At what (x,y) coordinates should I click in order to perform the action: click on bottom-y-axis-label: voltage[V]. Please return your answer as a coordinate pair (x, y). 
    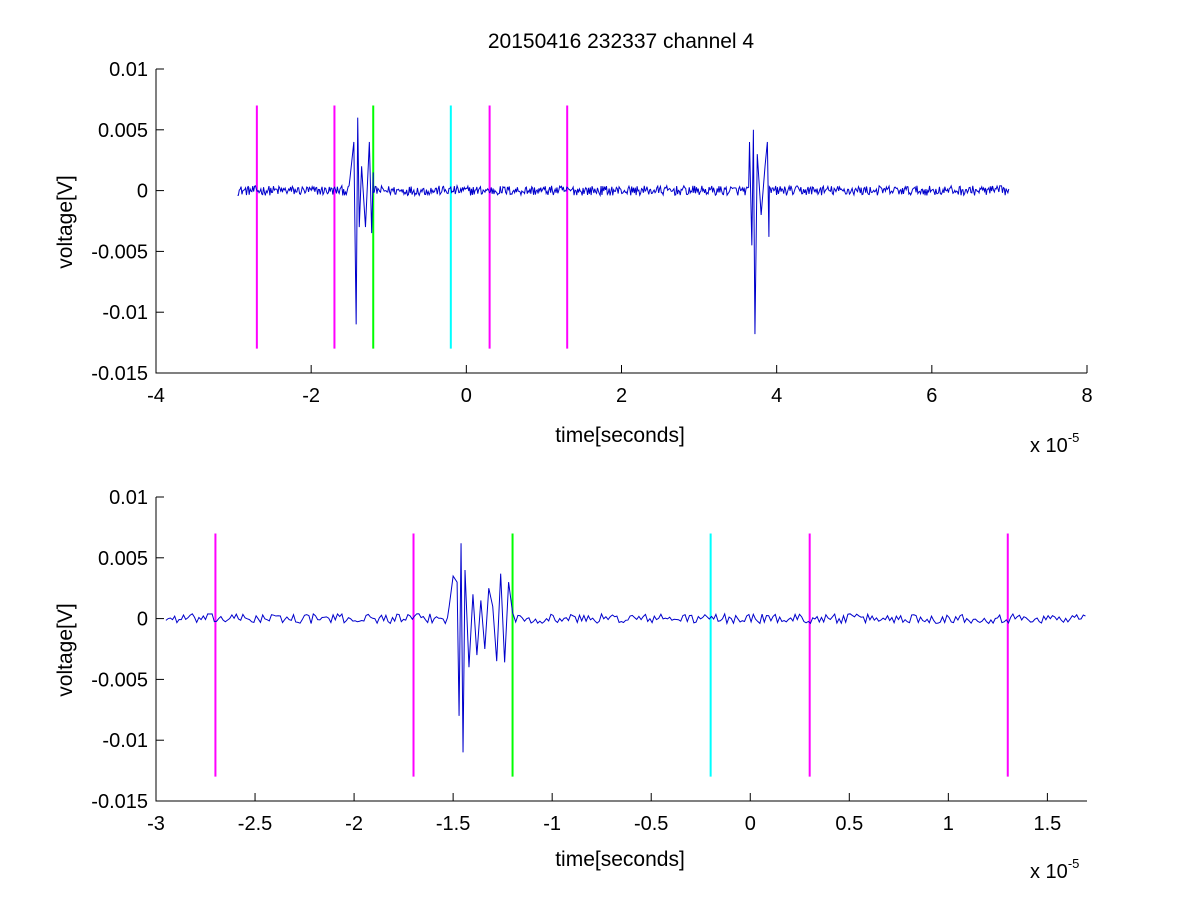
    Looking at the image, I should click on (65, 649).